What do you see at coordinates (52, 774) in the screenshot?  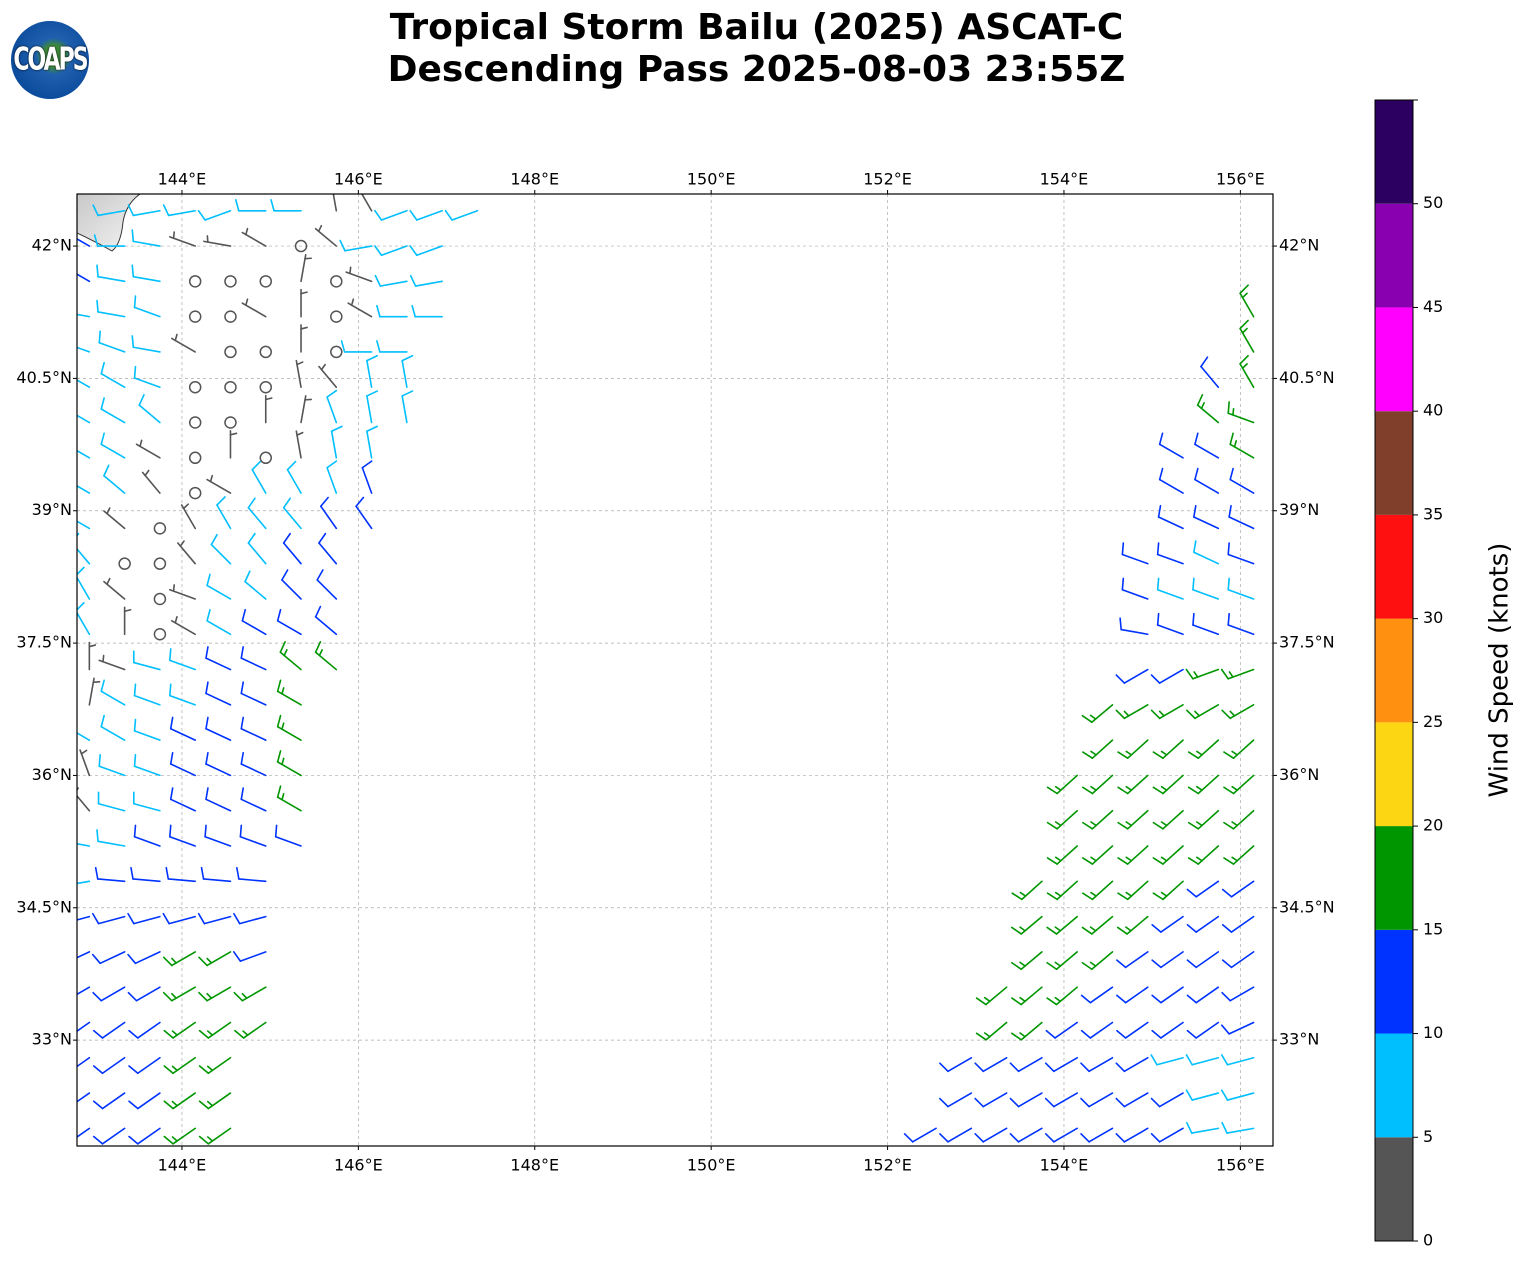 I see `lat-tick-label: 36°N` at bounding box center [52, 774].